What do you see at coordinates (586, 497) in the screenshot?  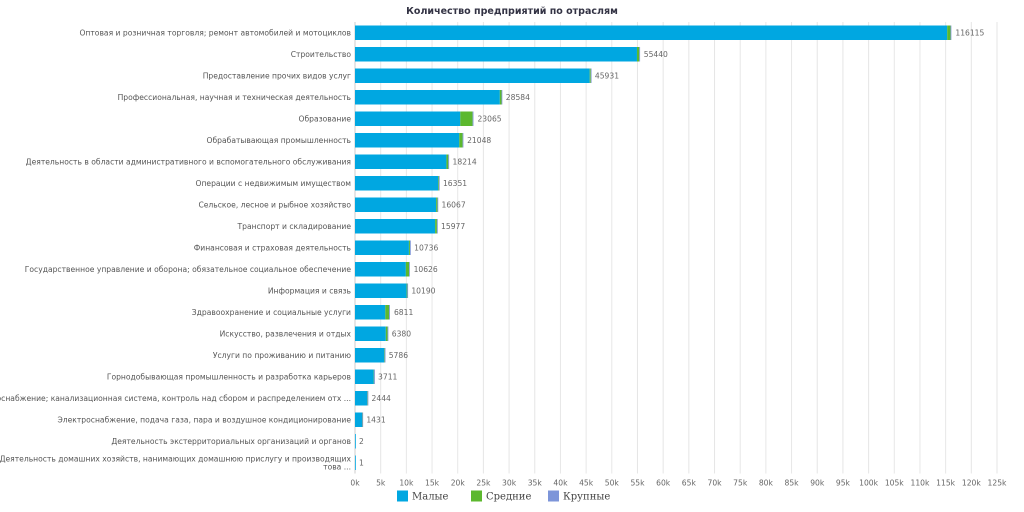 I see `legend-label: Крупные` at bounding box center [586, 497].